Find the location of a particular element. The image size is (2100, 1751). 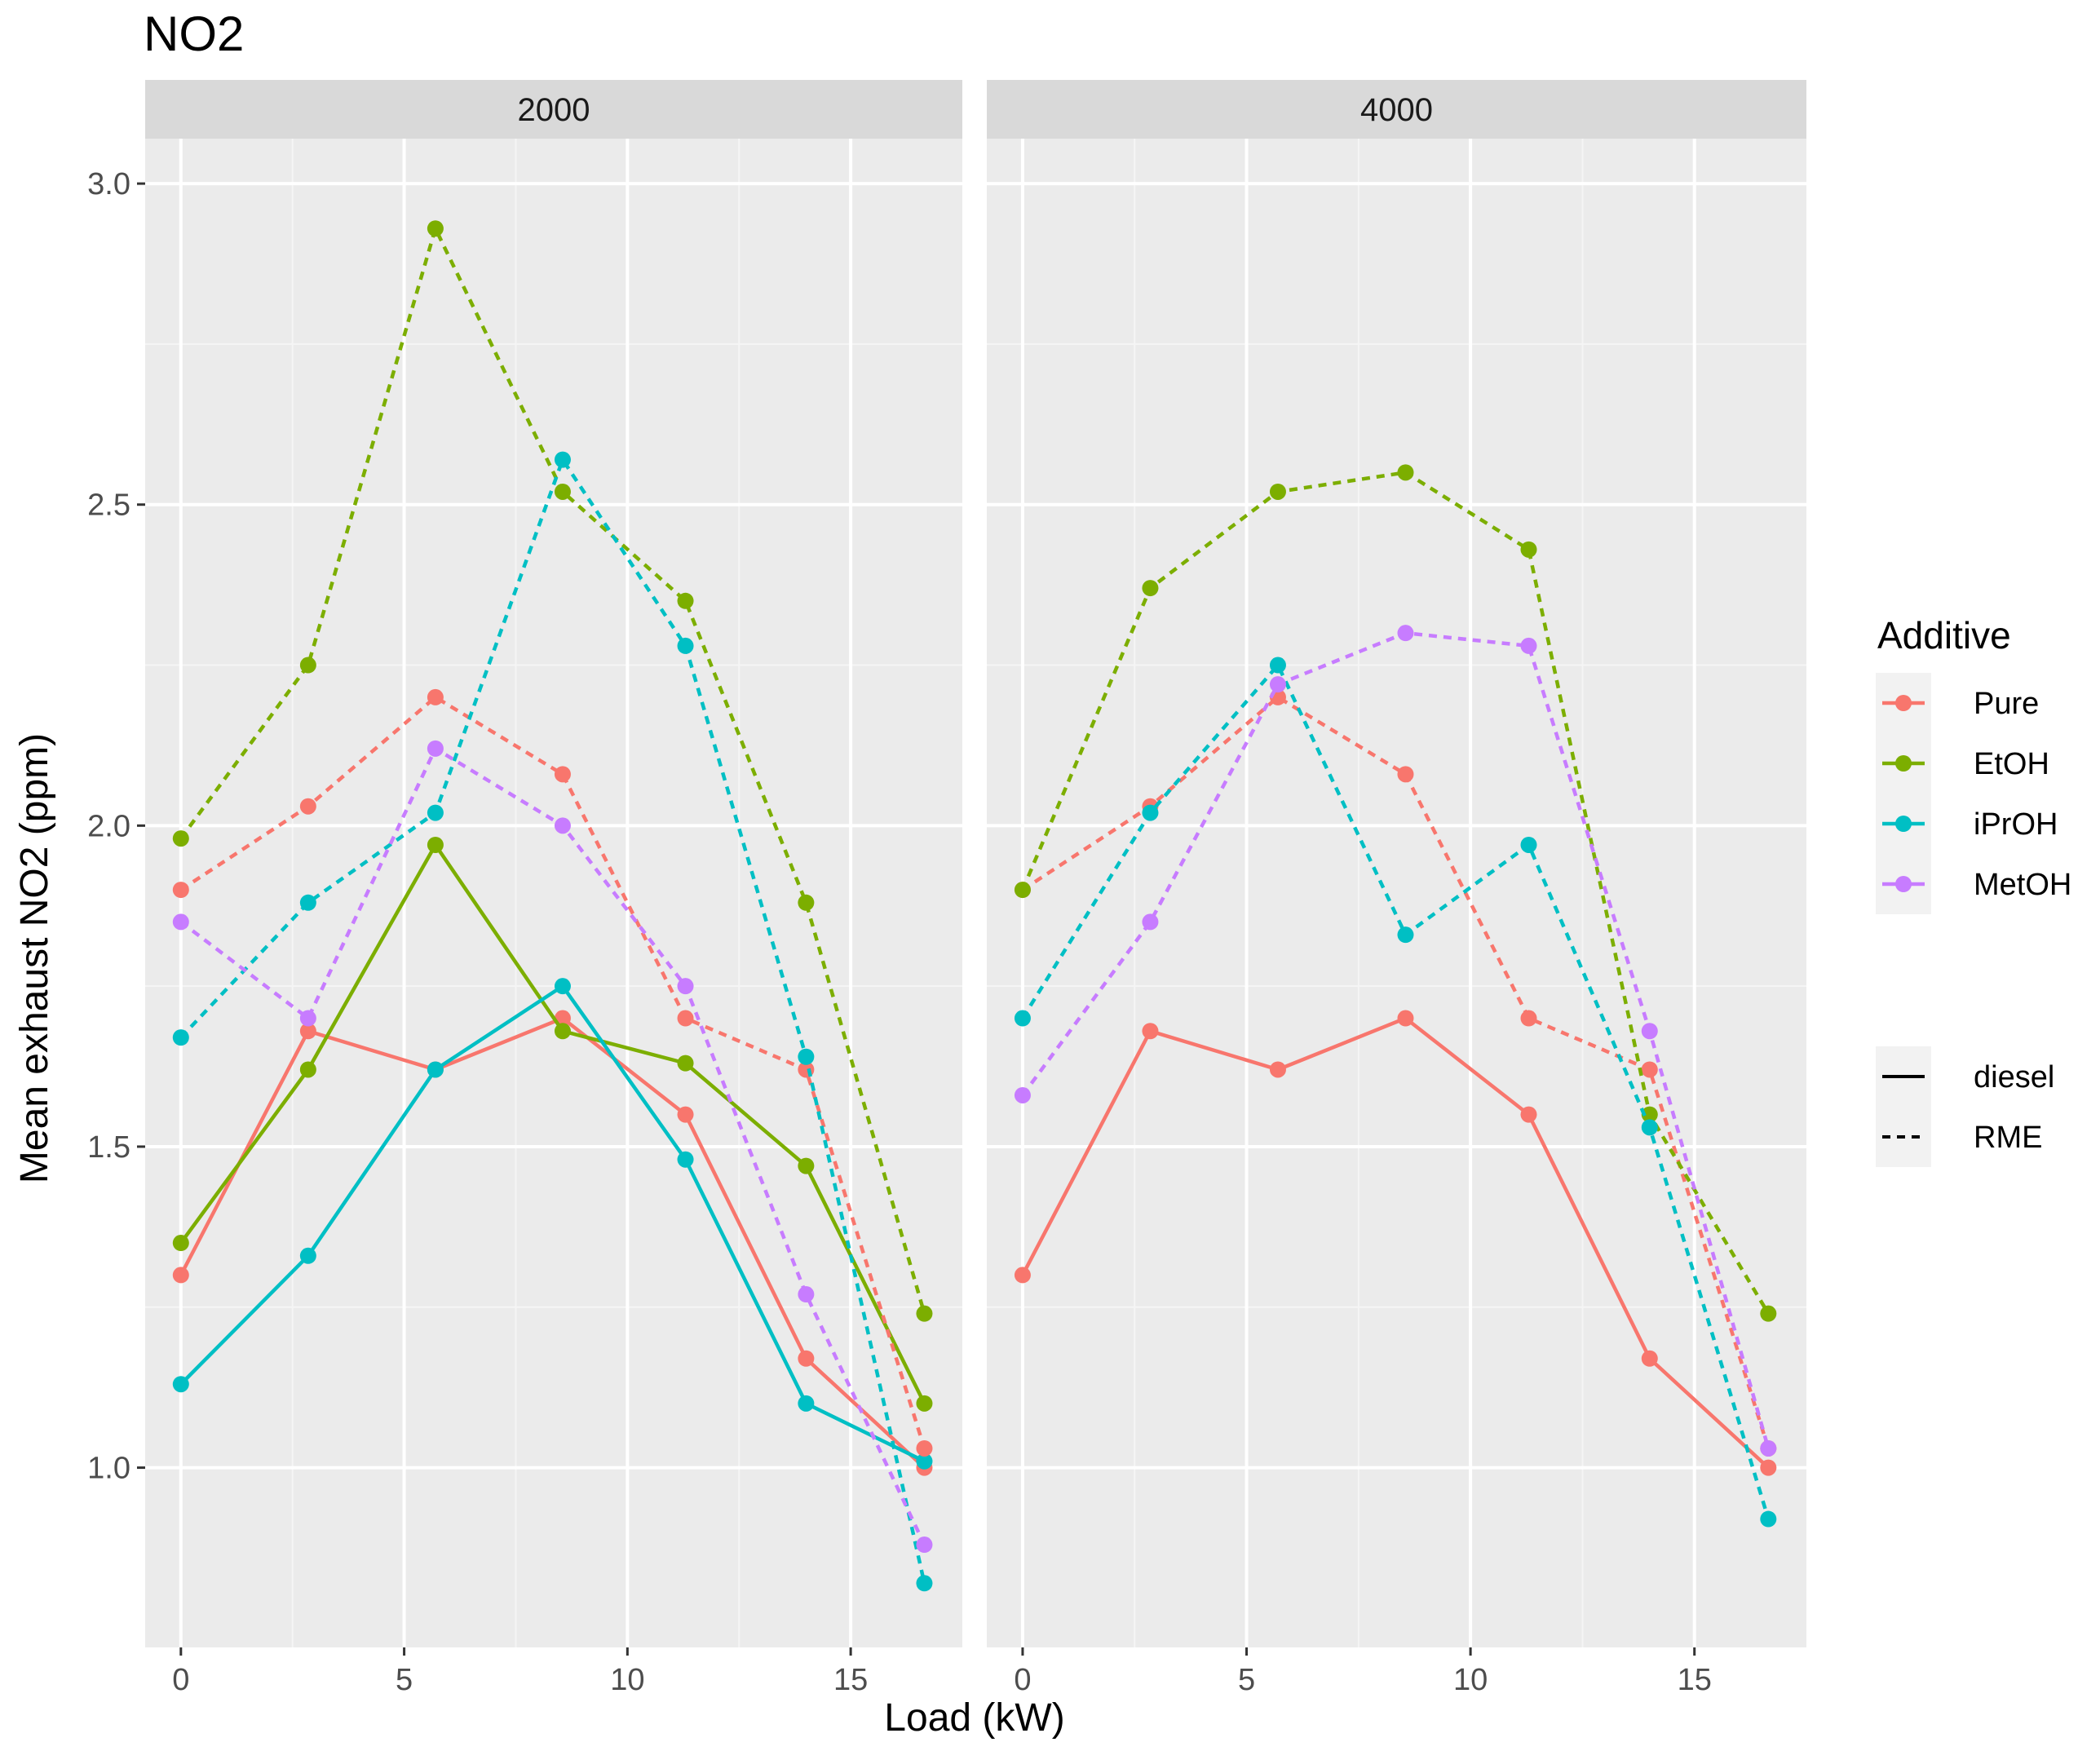

y-tick-label: 2.5 is located at coordinates (109, 506).